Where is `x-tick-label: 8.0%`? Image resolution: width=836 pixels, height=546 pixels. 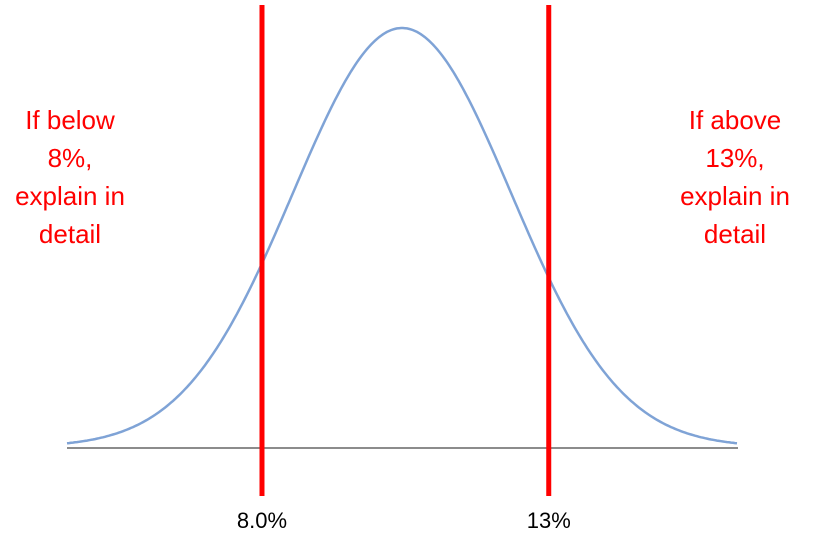 x-tick-label: 8.0% is located at coordinates (262, 520).